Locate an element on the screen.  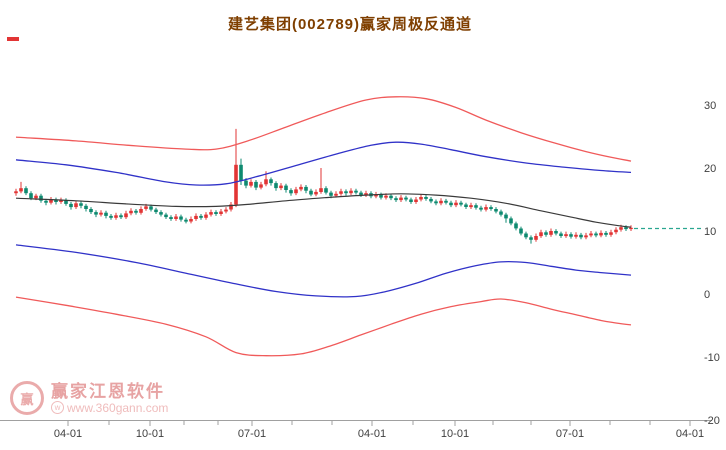
channel-line-upper-blue is located at coordinates (323, 163).